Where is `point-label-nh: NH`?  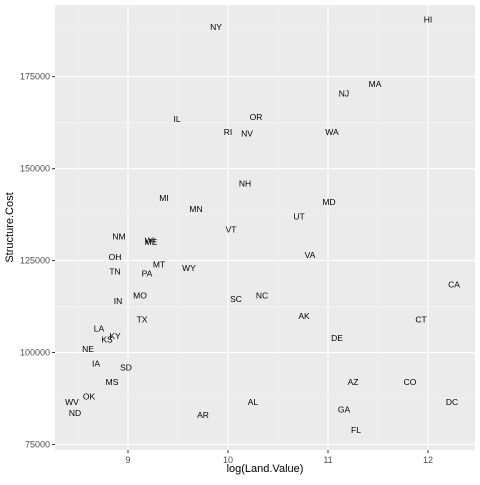 point-label-nh: NH is located at coordinates (245, 183).